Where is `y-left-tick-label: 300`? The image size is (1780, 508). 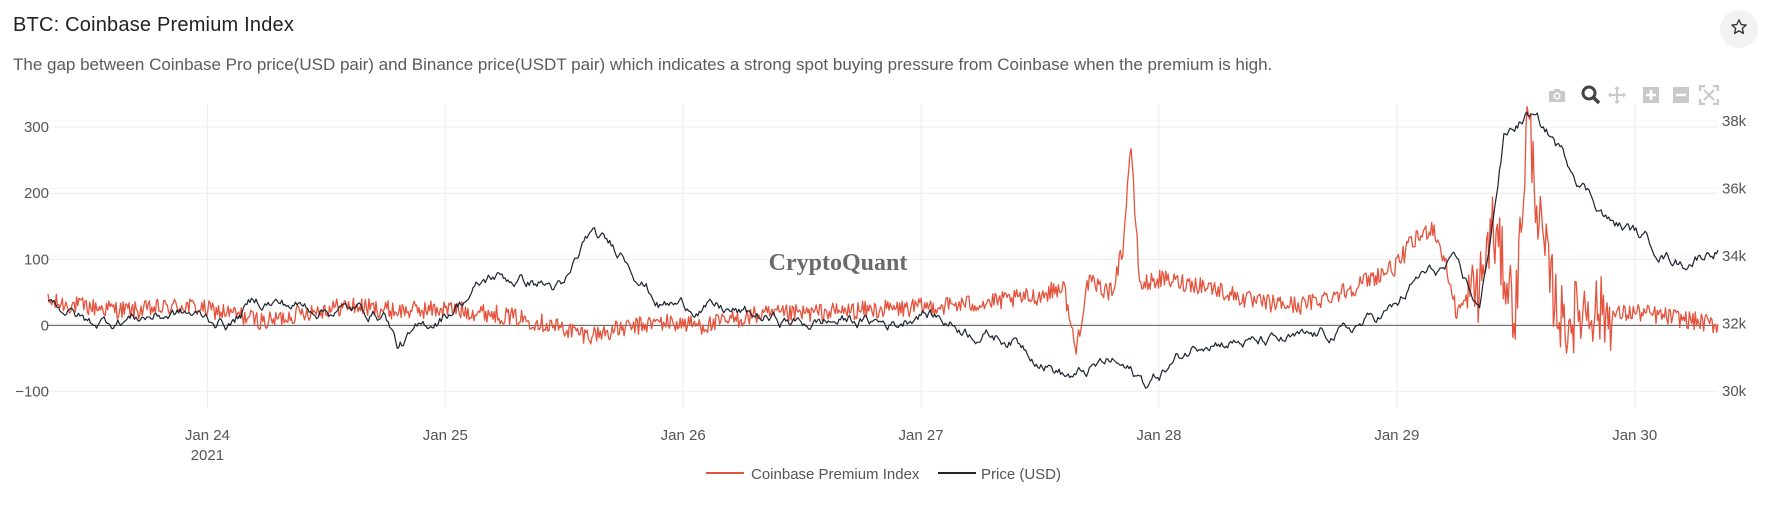 y-left-tick-label: 300 is located at coordinates (36, 127).